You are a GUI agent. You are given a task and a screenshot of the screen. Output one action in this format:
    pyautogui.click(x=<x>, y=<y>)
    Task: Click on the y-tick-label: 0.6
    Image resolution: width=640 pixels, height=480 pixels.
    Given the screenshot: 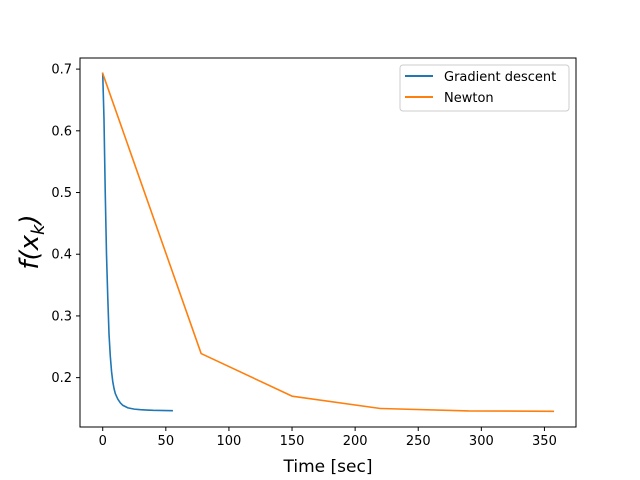 What is the action you would take?
    pyautogui.click(x=61, y=131)
    